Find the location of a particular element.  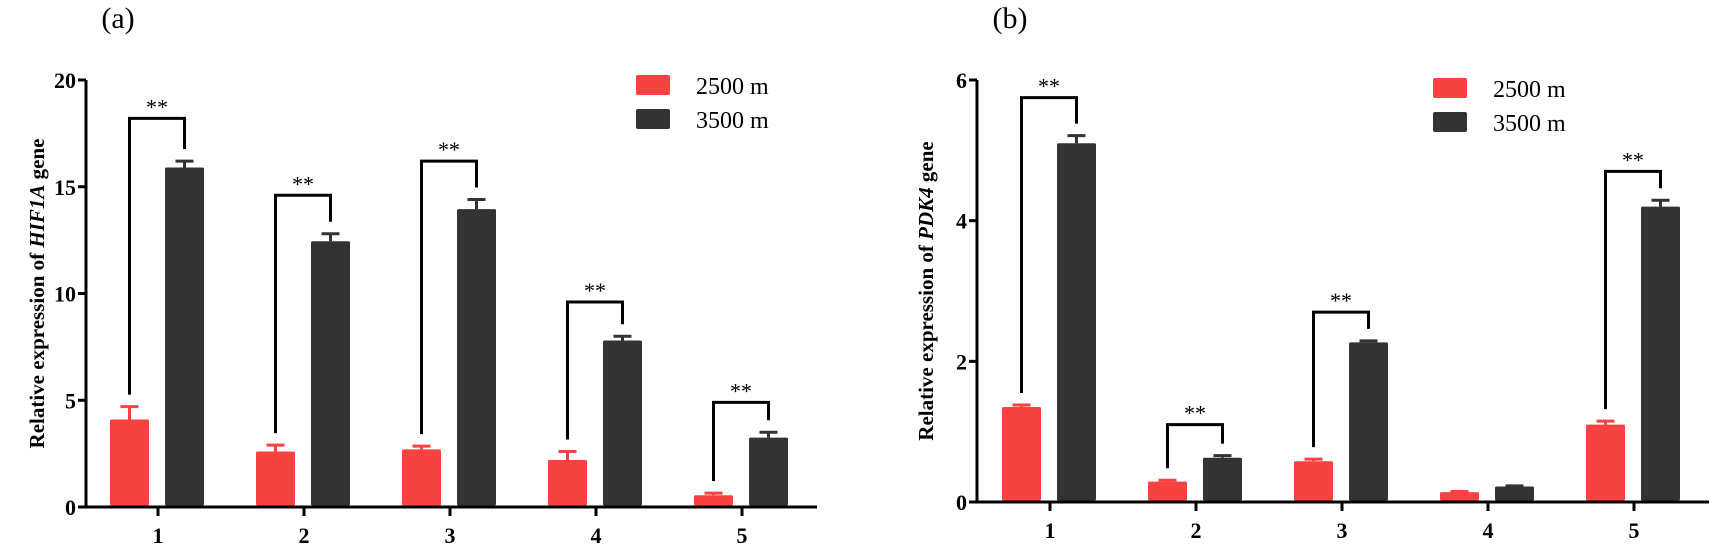

y-axis-title-gene: HIF1A is located at coordinates (37, 217).